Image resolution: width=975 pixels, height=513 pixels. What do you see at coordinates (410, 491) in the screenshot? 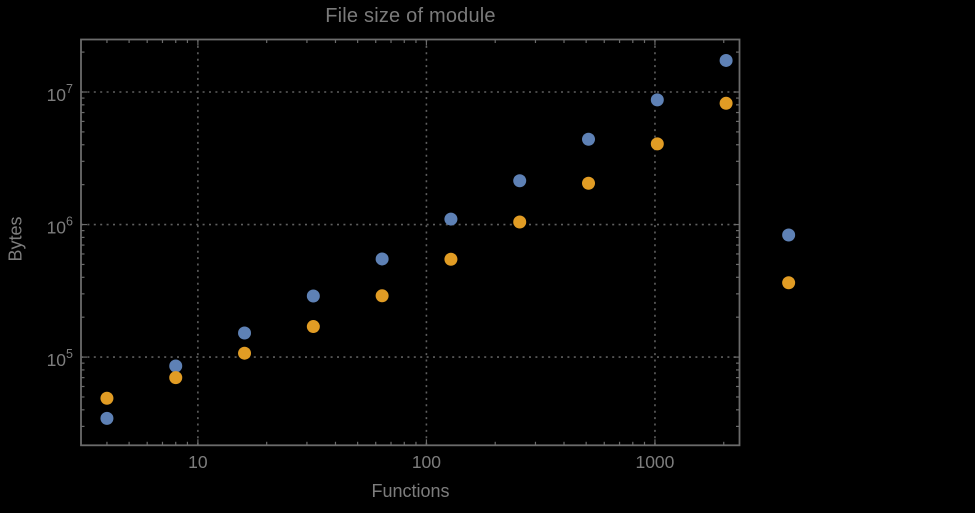
I see `x-axis-label: Functions` at bounding box center [410, 491].